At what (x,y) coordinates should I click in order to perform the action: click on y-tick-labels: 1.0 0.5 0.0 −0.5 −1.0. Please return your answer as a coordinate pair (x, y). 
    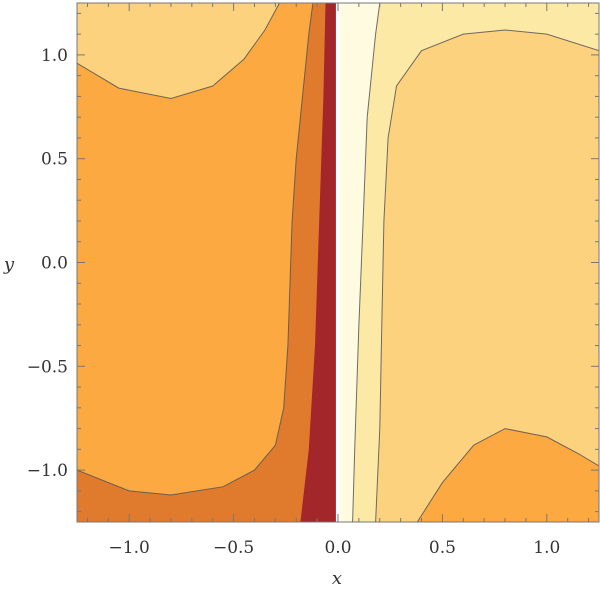
    Looking at the image, I should click on (47, 263).